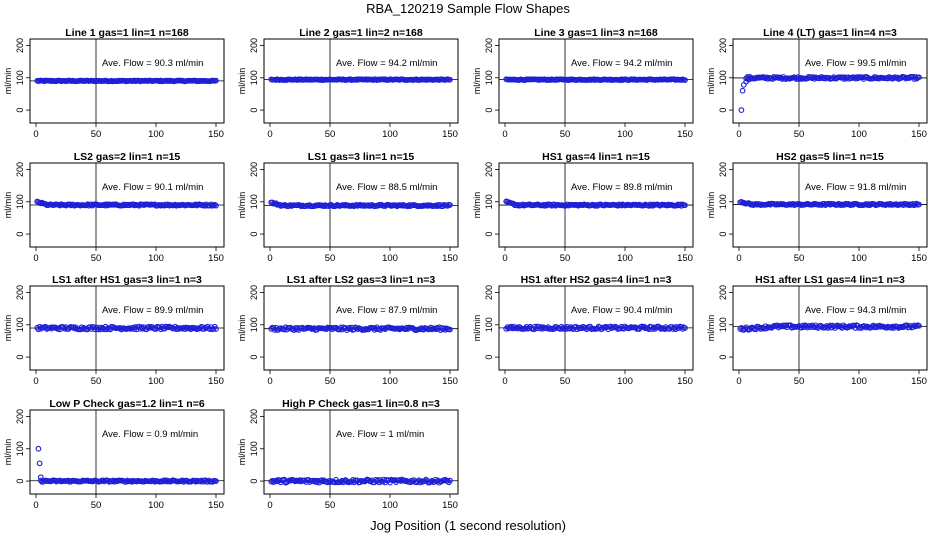 The width and height of the screenshot is (936, 540). I want to click on ave-flow-annotation: Ave. Flow = 90.1 ml/min, so click(152, 187).